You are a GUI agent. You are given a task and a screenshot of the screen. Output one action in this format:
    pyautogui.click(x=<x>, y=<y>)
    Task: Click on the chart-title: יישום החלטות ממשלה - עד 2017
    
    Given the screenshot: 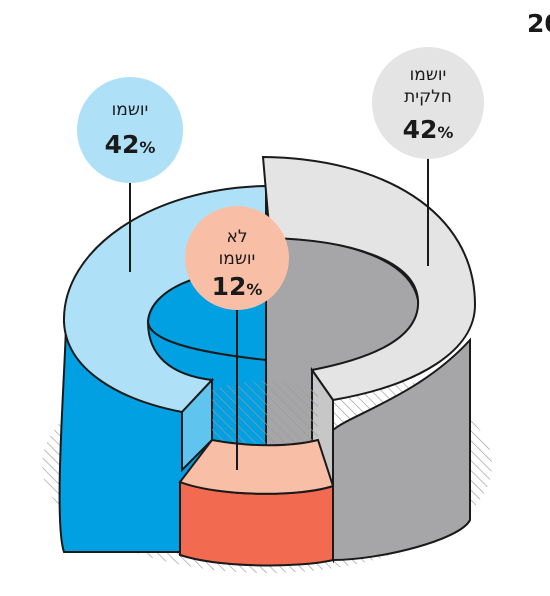 What is the action you would take?
    pyautogui.click(x=538, y=23)
    